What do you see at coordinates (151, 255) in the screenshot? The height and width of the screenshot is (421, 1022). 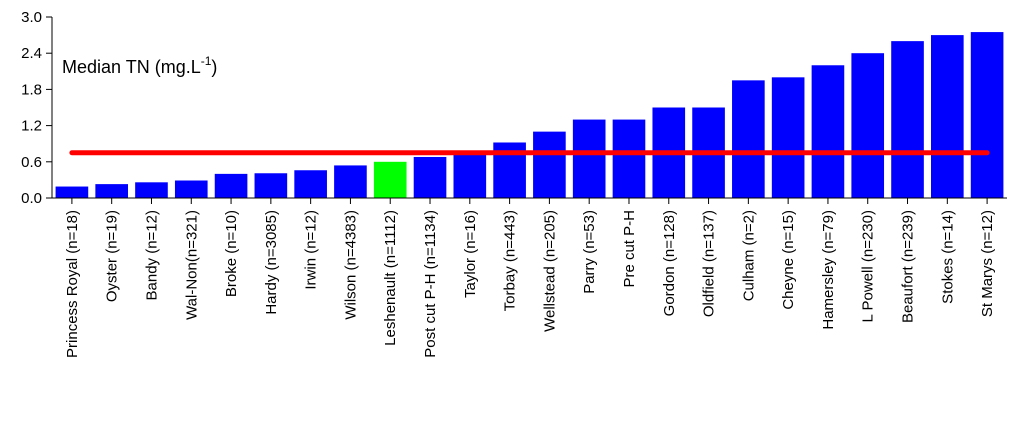 I see `category-label-2: Bandy (n=12)` at bounding box center [151, 255].